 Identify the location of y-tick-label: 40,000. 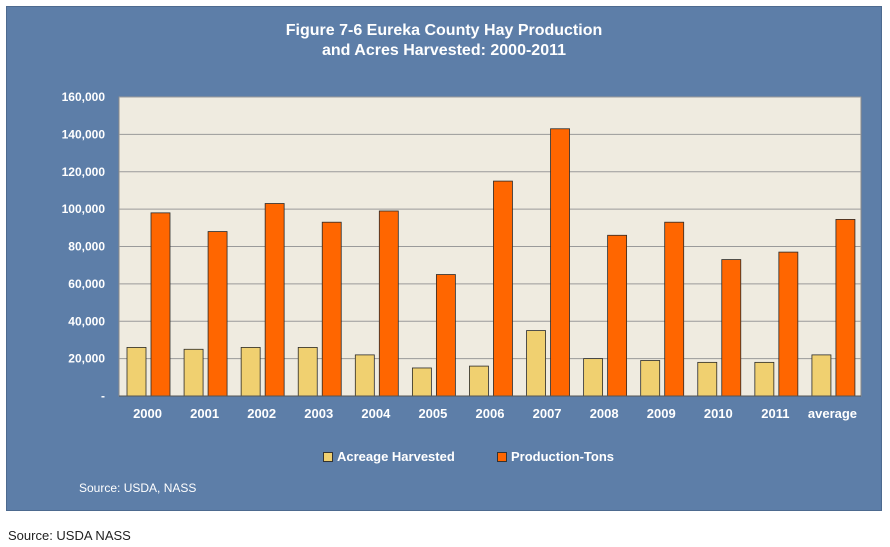
(86, 321).